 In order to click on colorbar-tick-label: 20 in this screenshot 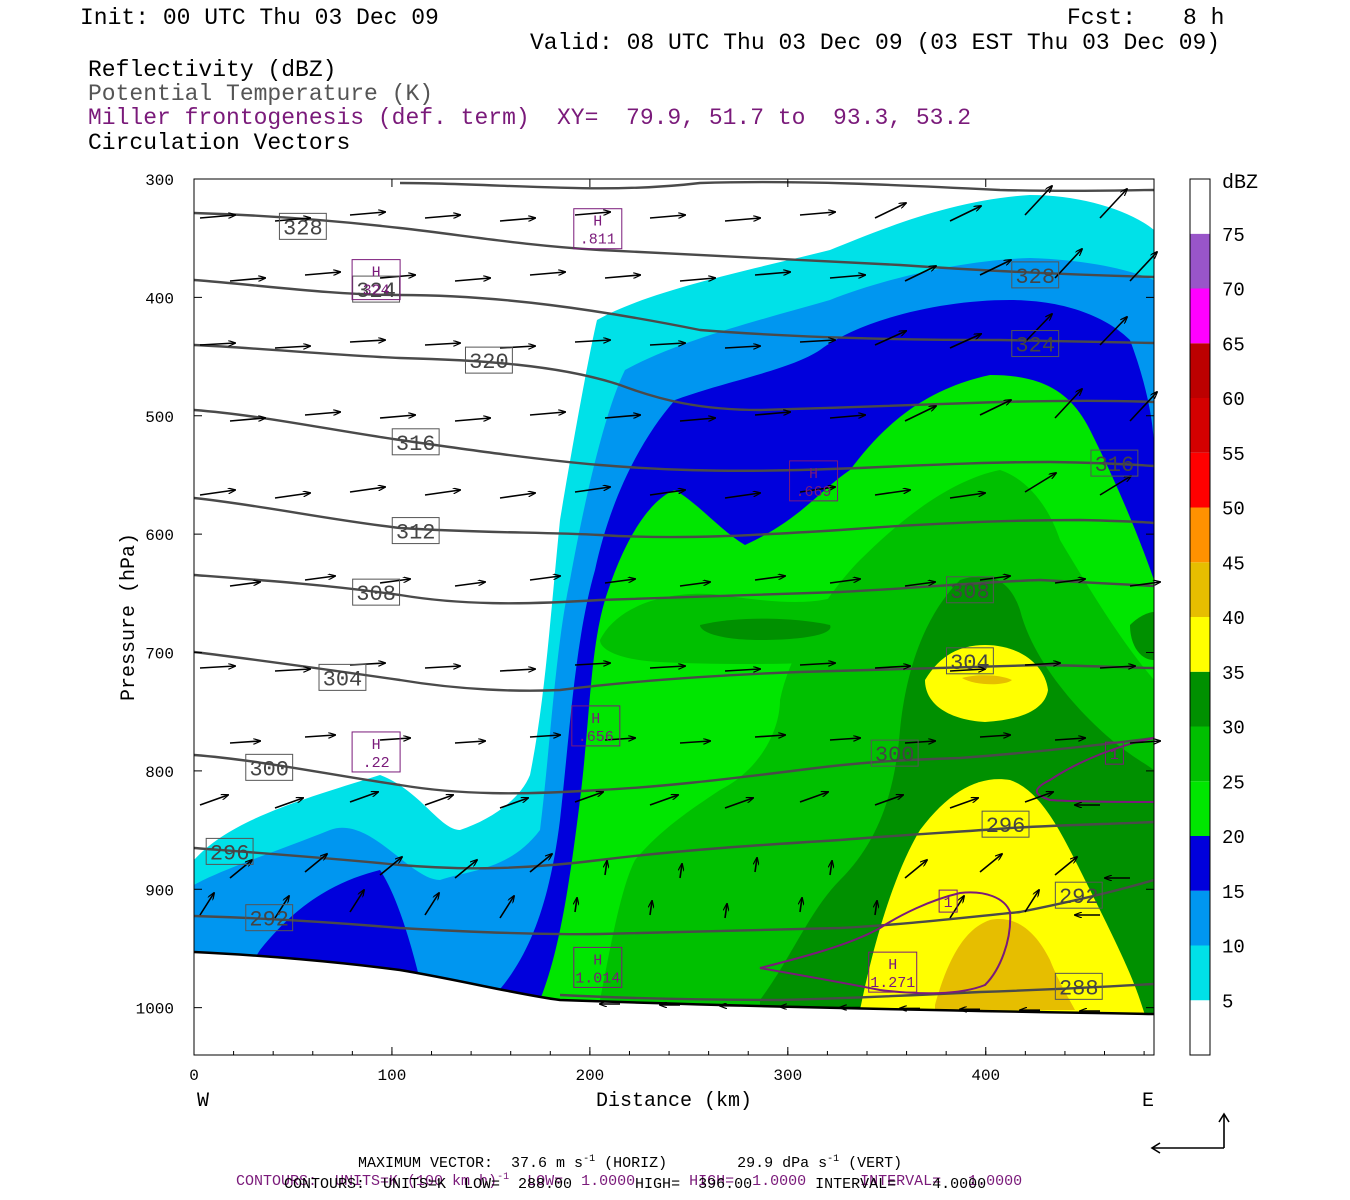, I will do `click(1233, 838)`.